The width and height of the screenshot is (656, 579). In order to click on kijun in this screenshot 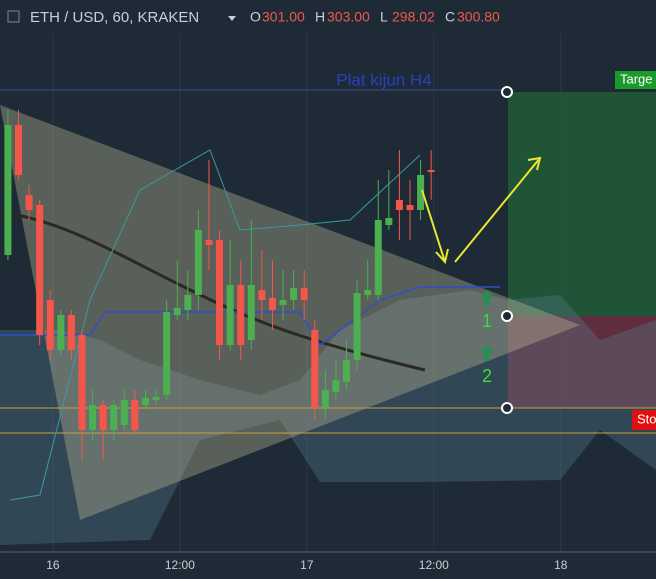, I will do `click(250, 316)`.